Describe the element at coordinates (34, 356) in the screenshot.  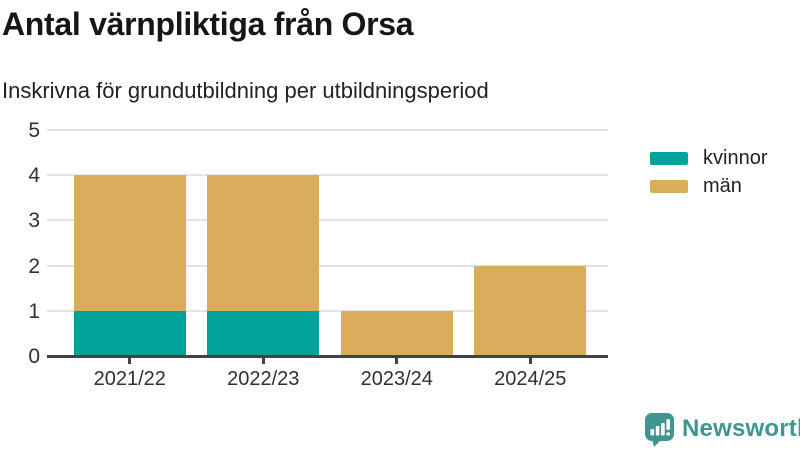
I see `y-axis-tick-label: 0` at that location.